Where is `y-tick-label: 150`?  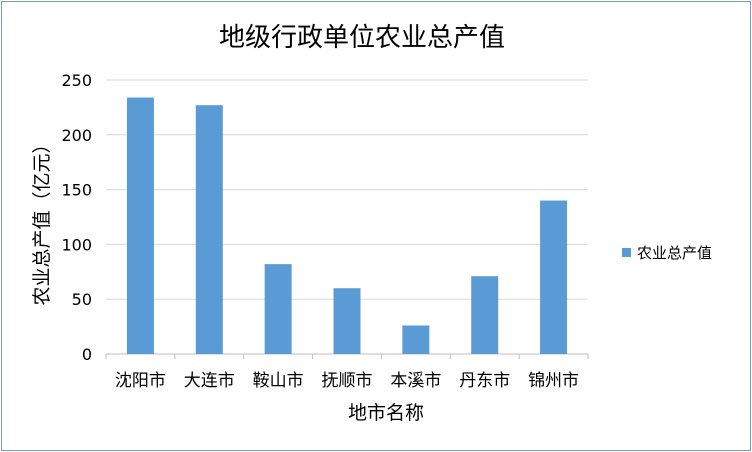 y-tick-label: 150 is located at coordinates (76, 190).